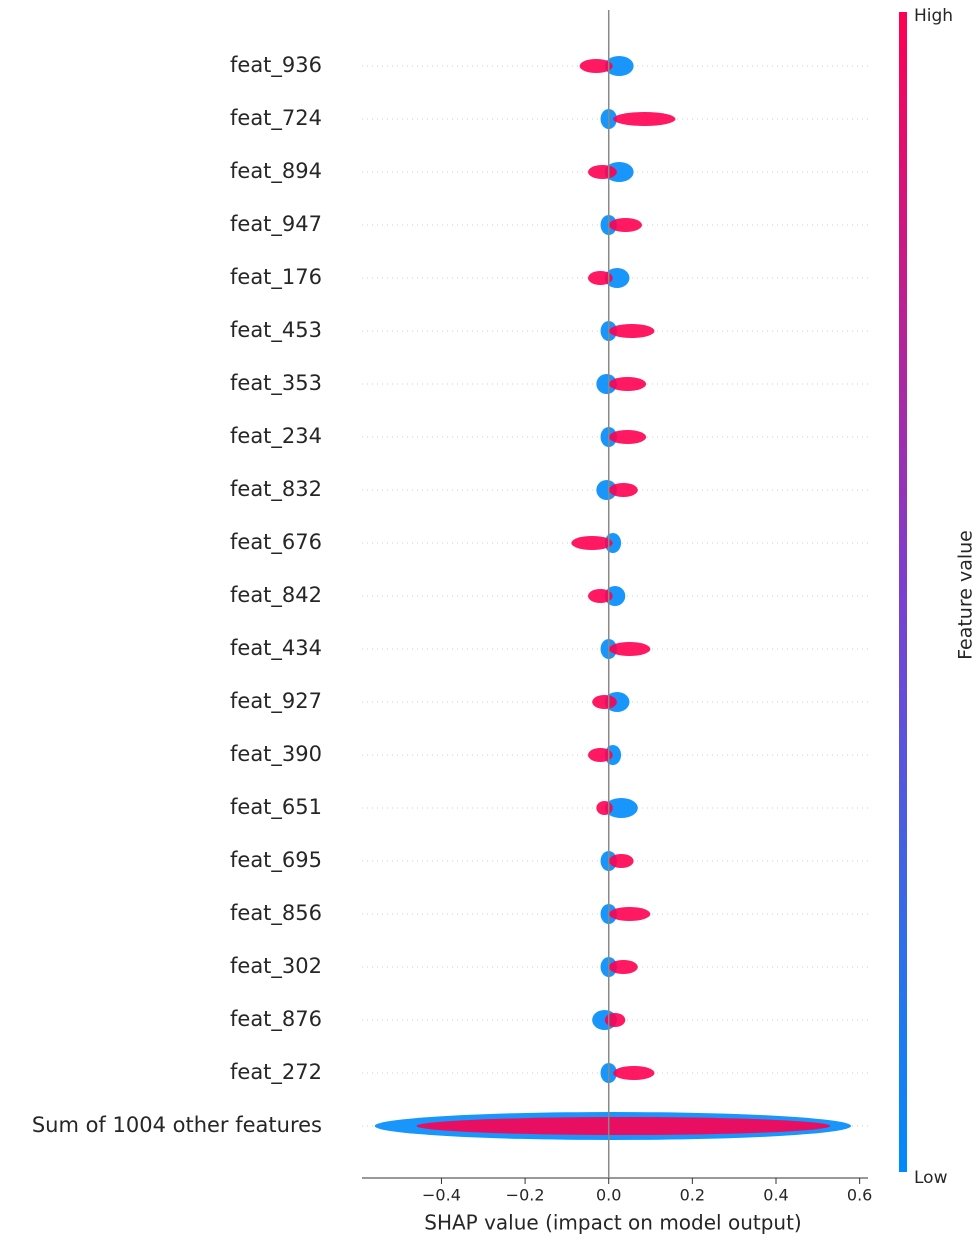  What do you see at coordinates (775, 1195) in the screenshot?
I see `x-tick-label: 0.4` at bounding box center [775, 1195].